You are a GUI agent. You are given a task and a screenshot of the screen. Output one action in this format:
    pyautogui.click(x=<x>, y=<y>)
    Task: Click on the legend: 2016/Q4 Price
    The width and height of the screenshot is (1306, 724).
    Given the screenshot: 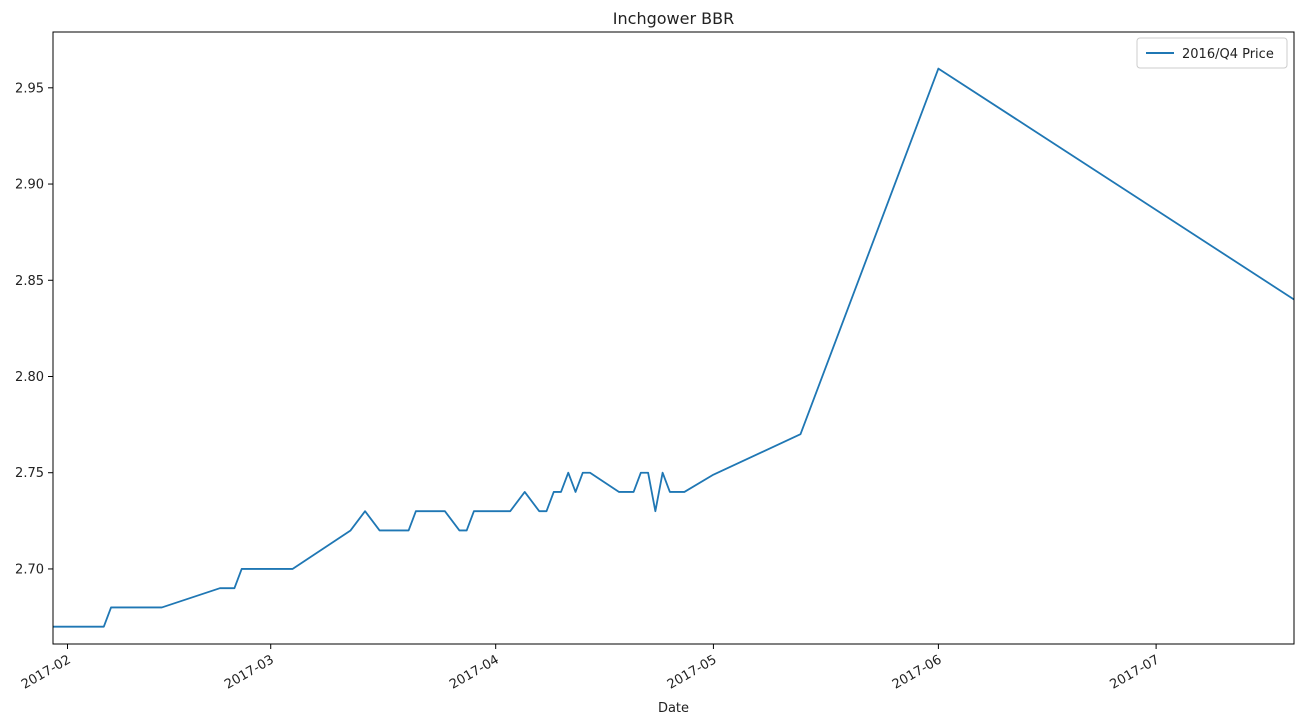 What is the action you would take?
    pyautogui.click(x=1212, y=53)
    